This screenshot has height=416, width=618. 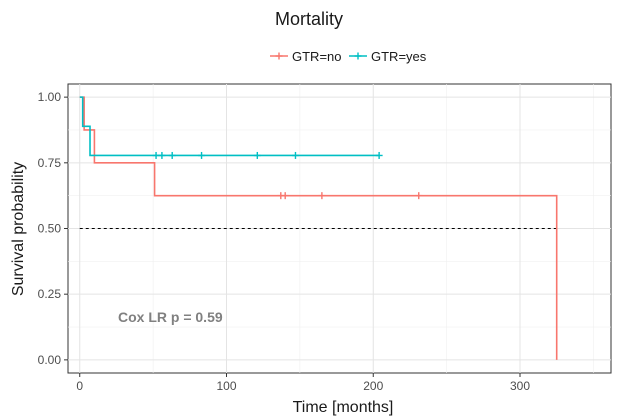 I want to click on legend-label: GTR=yes, so click(x=399, y=56).